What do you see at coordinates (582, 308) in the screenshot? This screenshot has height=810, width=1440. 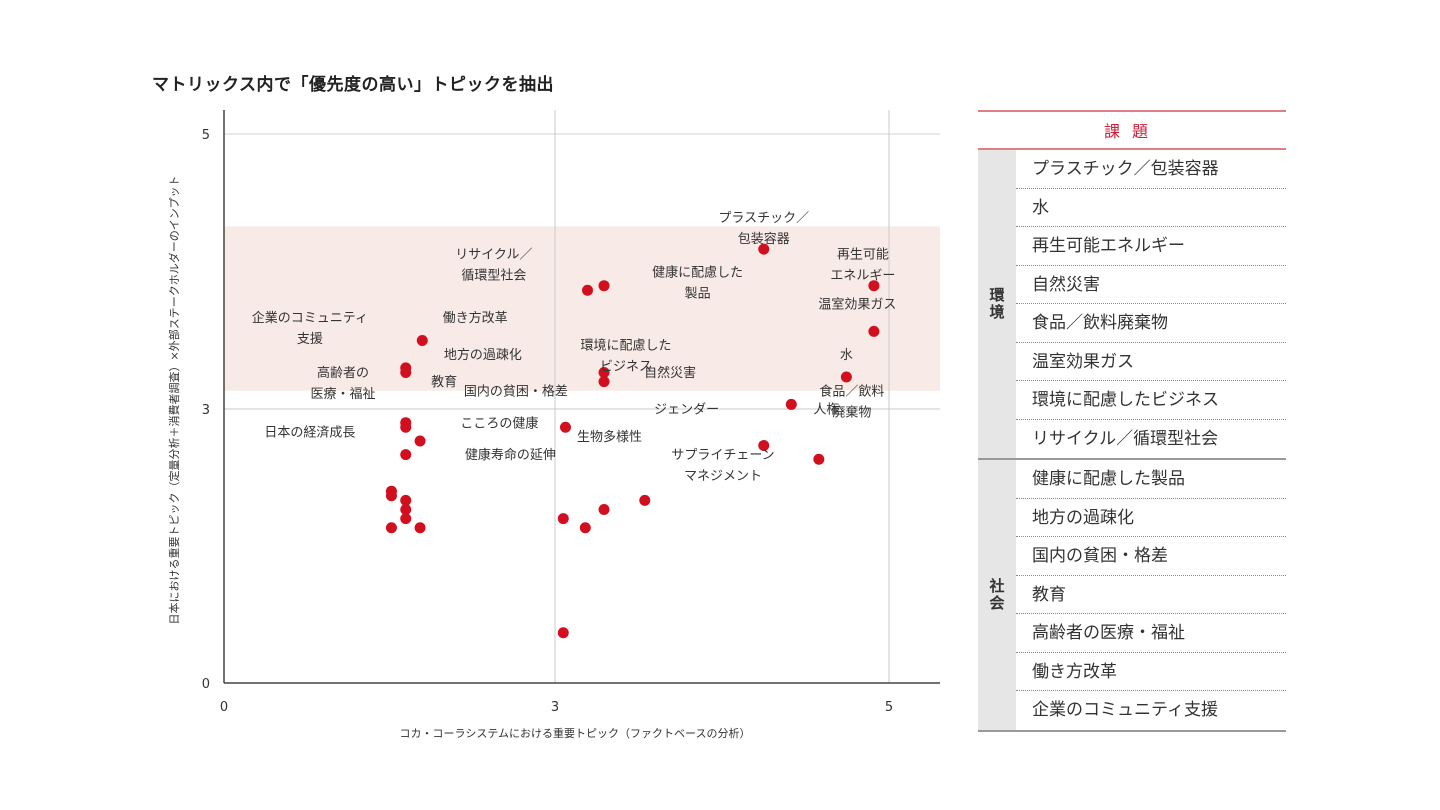 I see `priority-region` at bounding box center [582, 308].